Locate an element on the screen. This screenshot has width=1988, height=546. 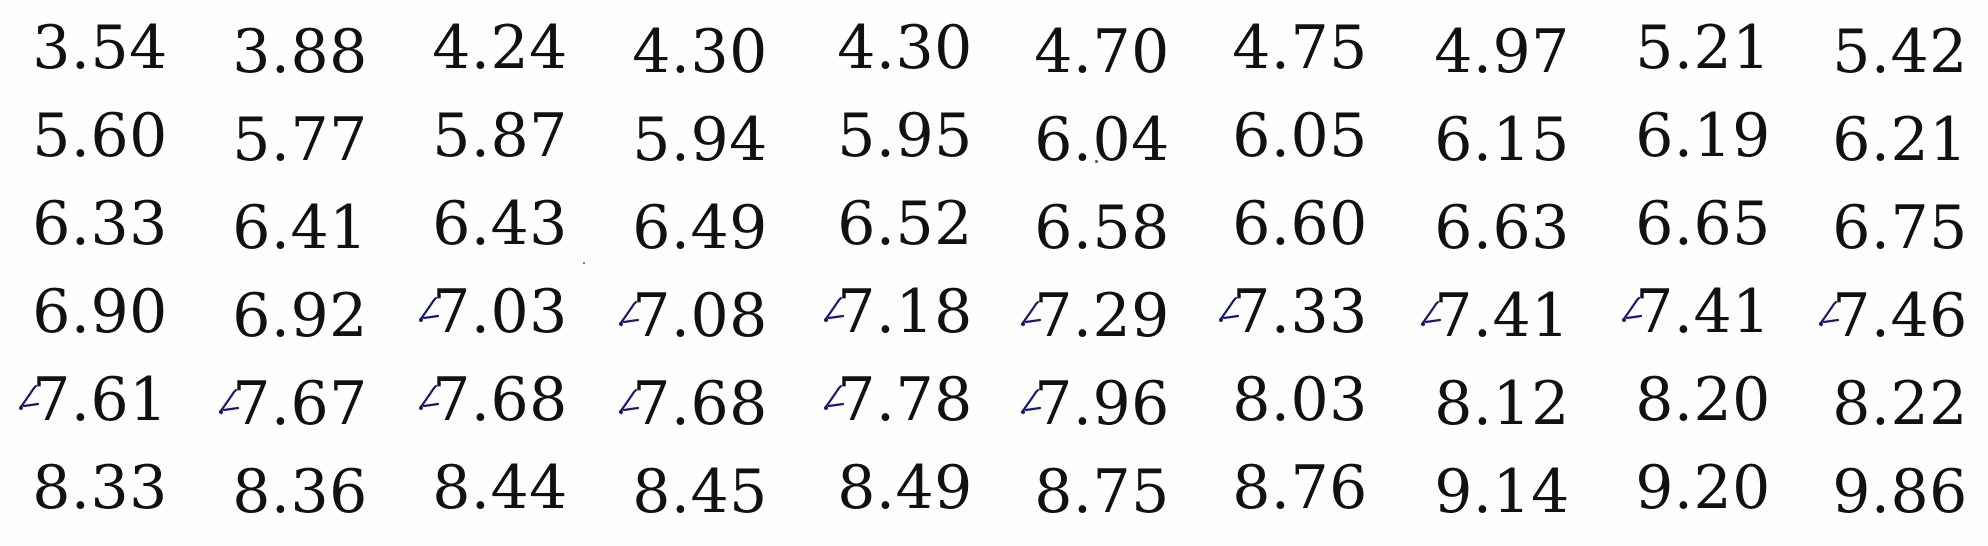
cell-value: 6.43 is located at coordinates (500, 224).